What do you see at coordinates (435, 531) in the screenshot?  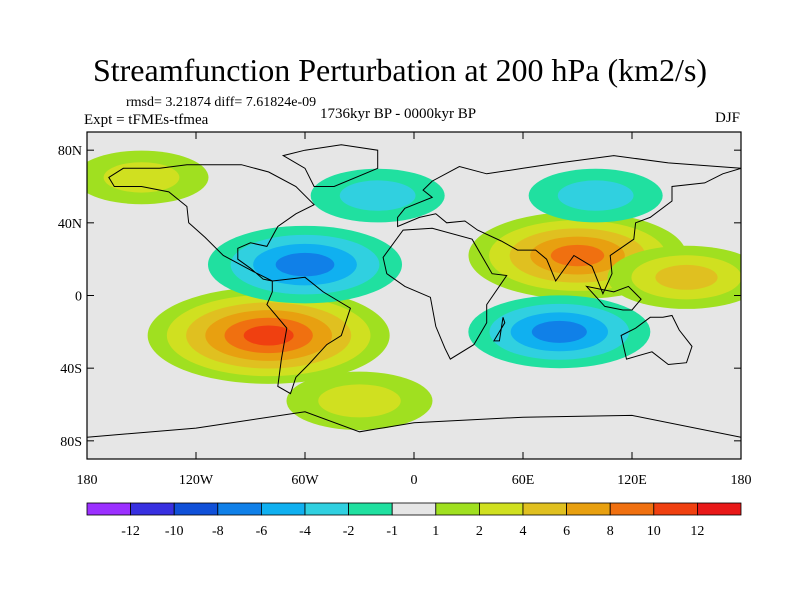 I see `colorbar-label: 1` at bounding box center [435, 531].